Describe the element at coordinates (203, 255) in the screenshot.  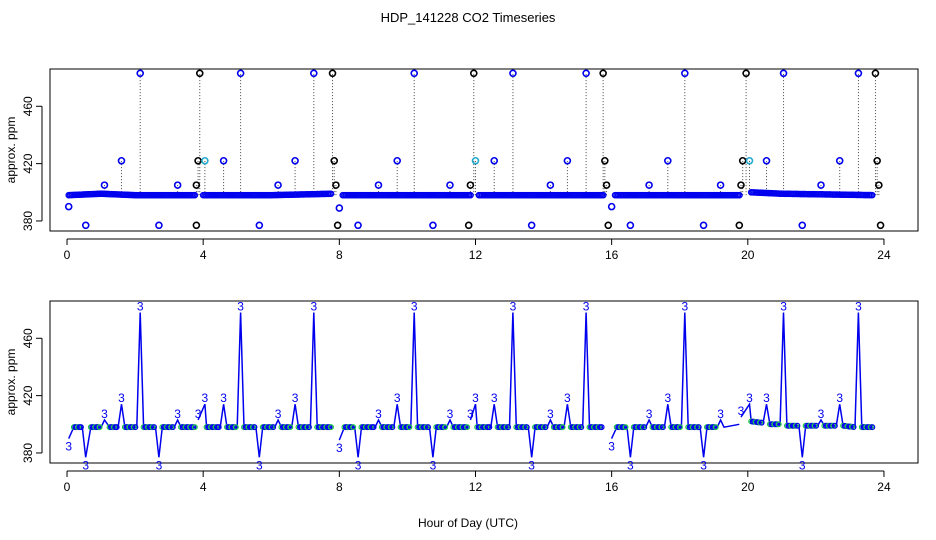
I see `x-tick-label: 4` at that location.